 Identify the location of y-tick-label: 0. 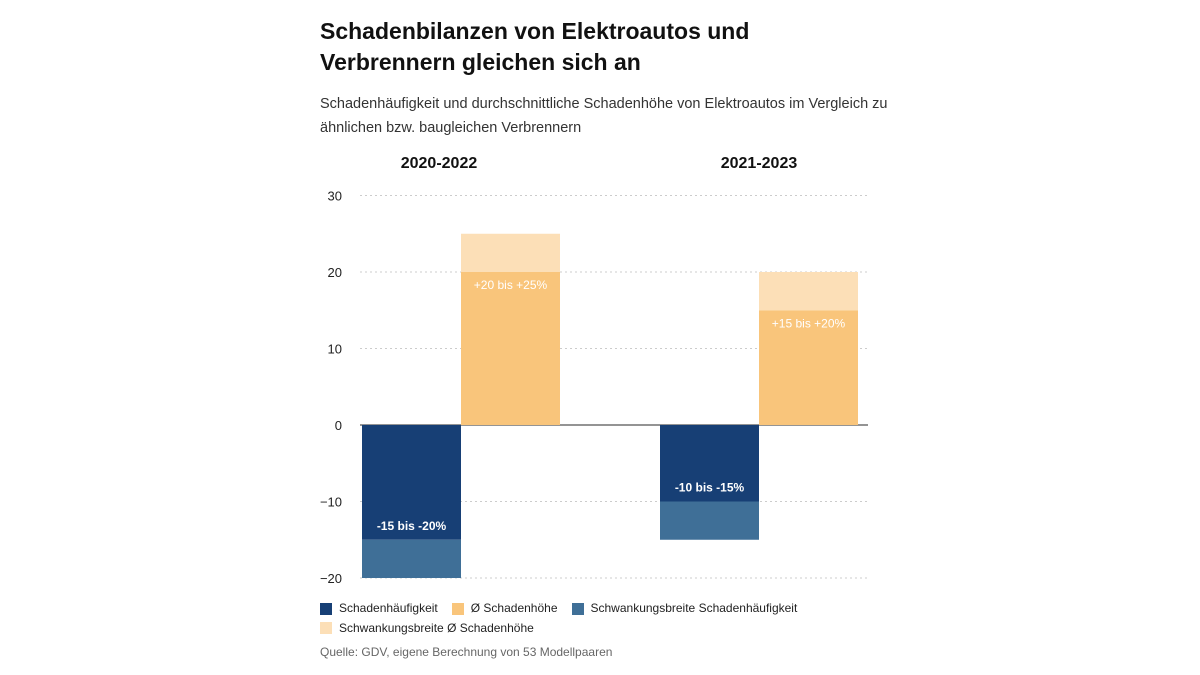
(338, 425).